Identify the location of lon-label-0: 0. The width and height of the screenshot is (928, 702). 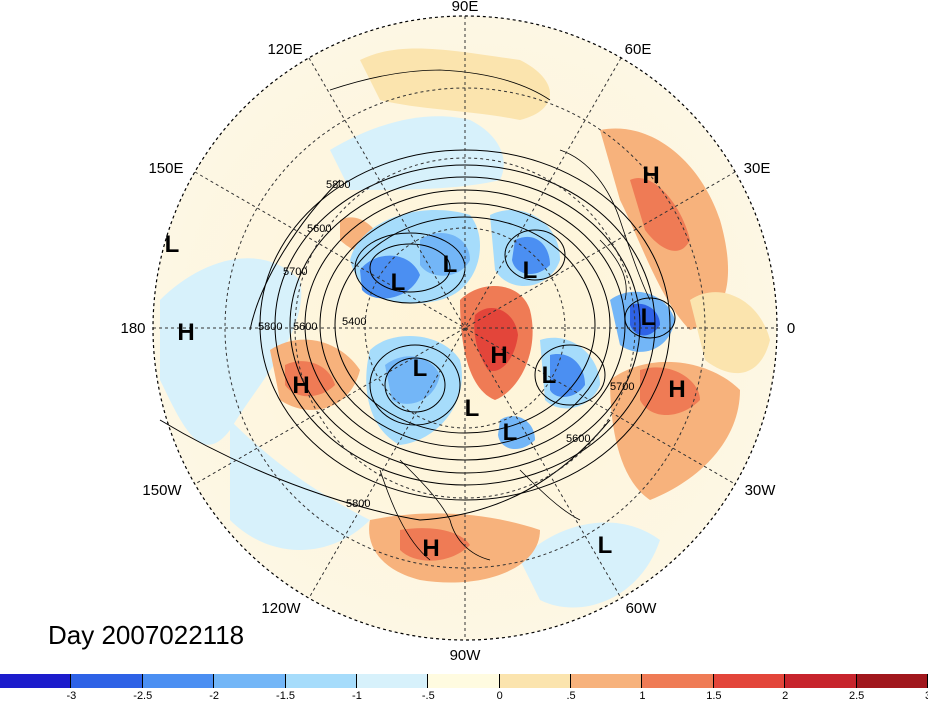
(791, 328).